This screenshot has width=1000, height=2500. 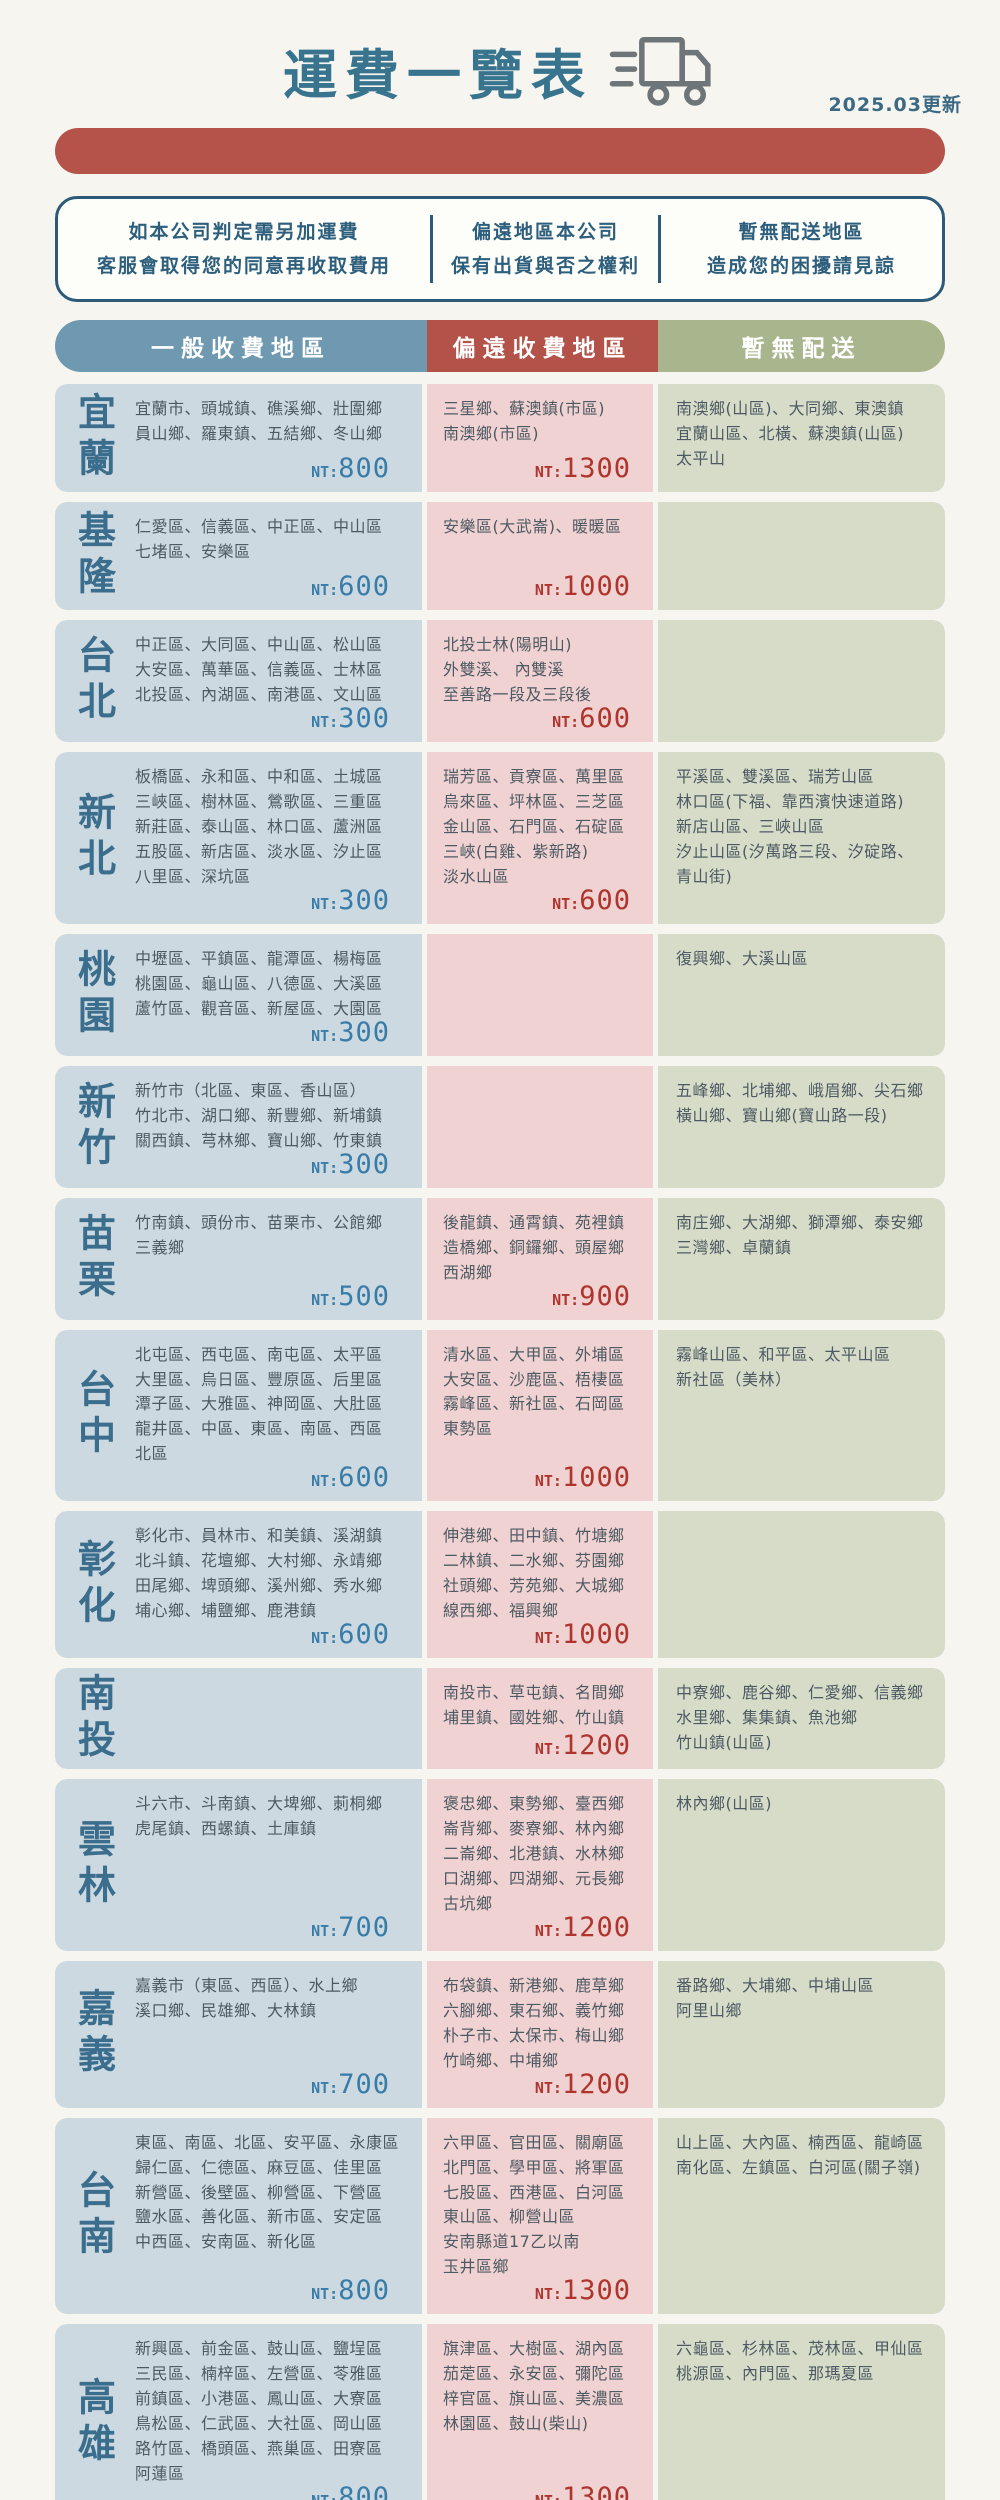 I want to click on no-delivery-cell, so click(x=801, y=556).